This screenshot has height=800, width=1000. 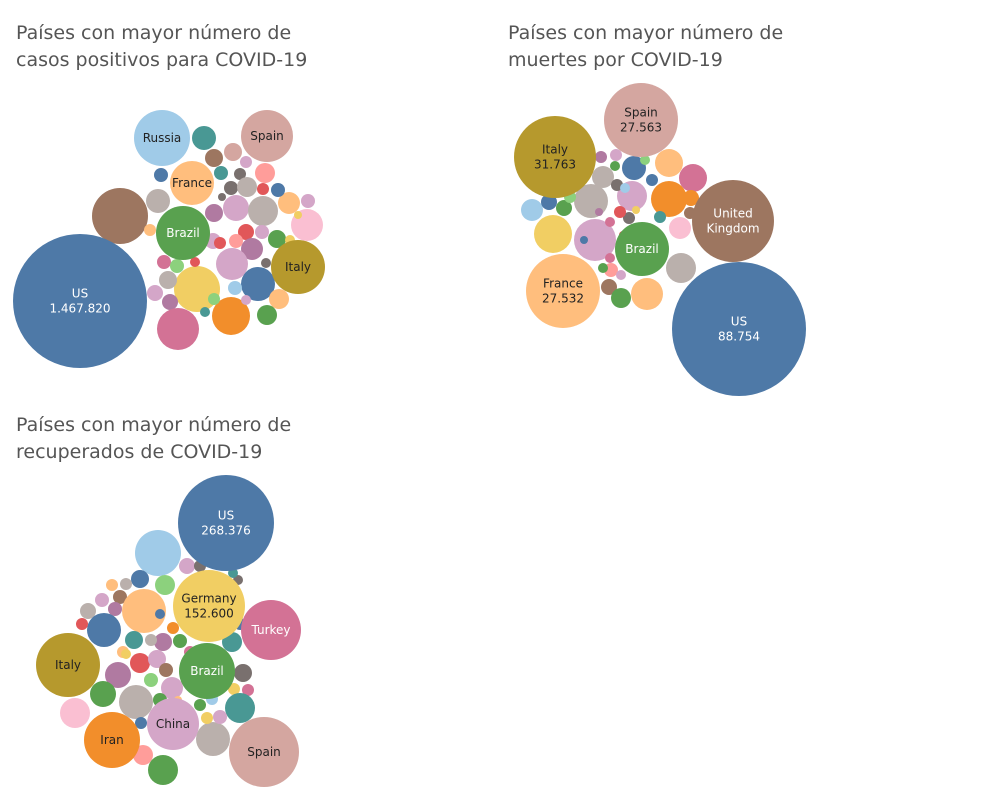 I want to click on bubble-united-kingdom, so click(x=733, y=221).